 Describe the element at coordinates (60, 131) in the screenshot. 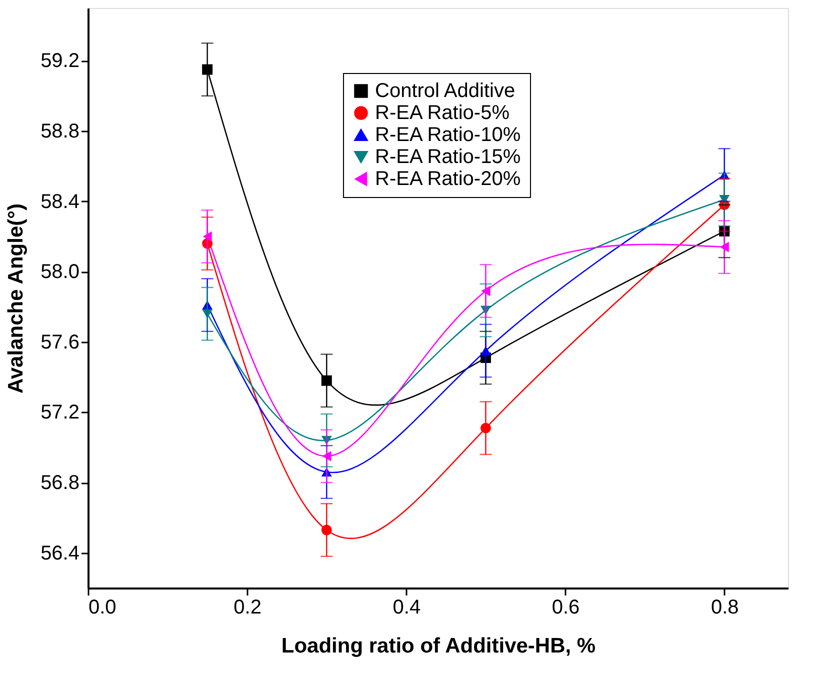

I see `y-tick-label: 58.8` at that location.